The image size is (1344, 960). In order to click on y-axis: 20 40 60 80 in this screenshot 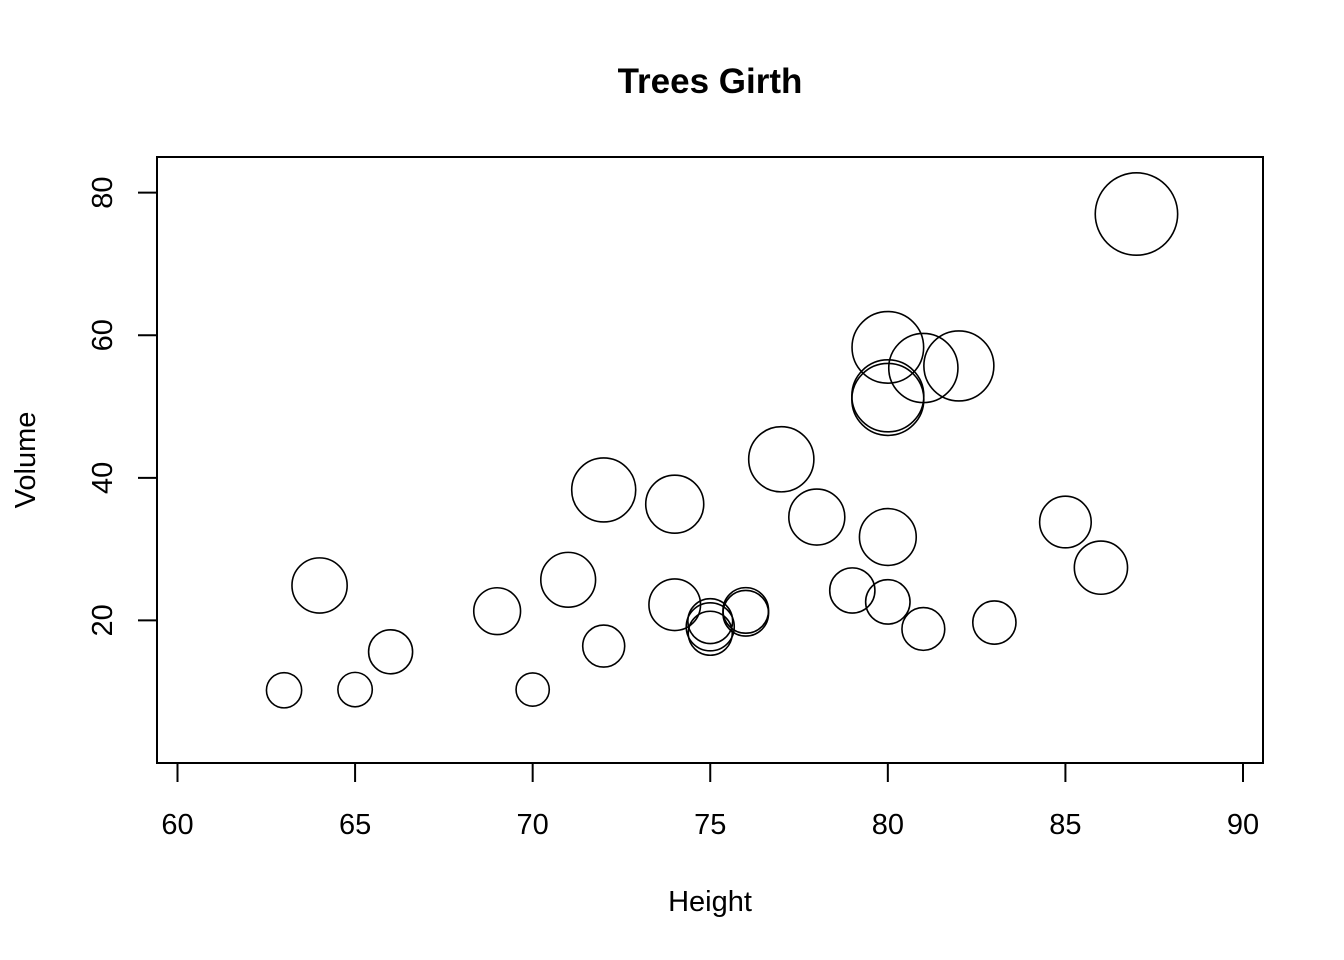, I will do `click(122, 407)`.